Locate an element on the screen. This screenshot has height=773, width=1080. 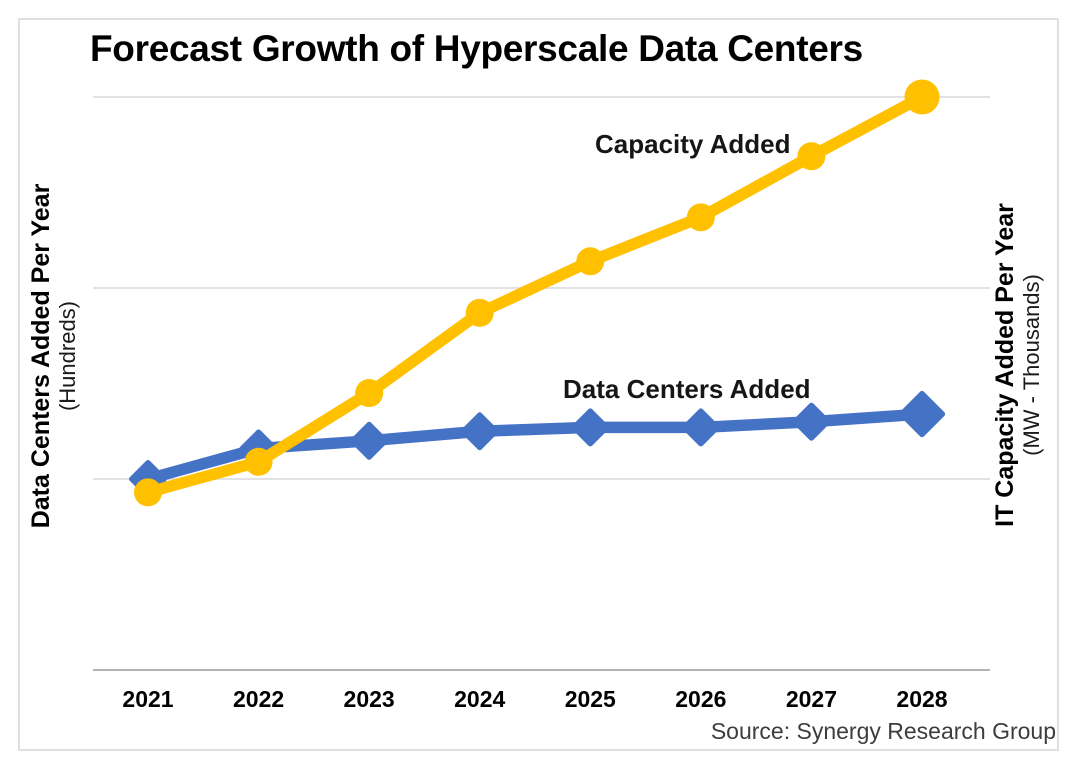
x-tick-label: 2027 is located at coordinates (811, 699).